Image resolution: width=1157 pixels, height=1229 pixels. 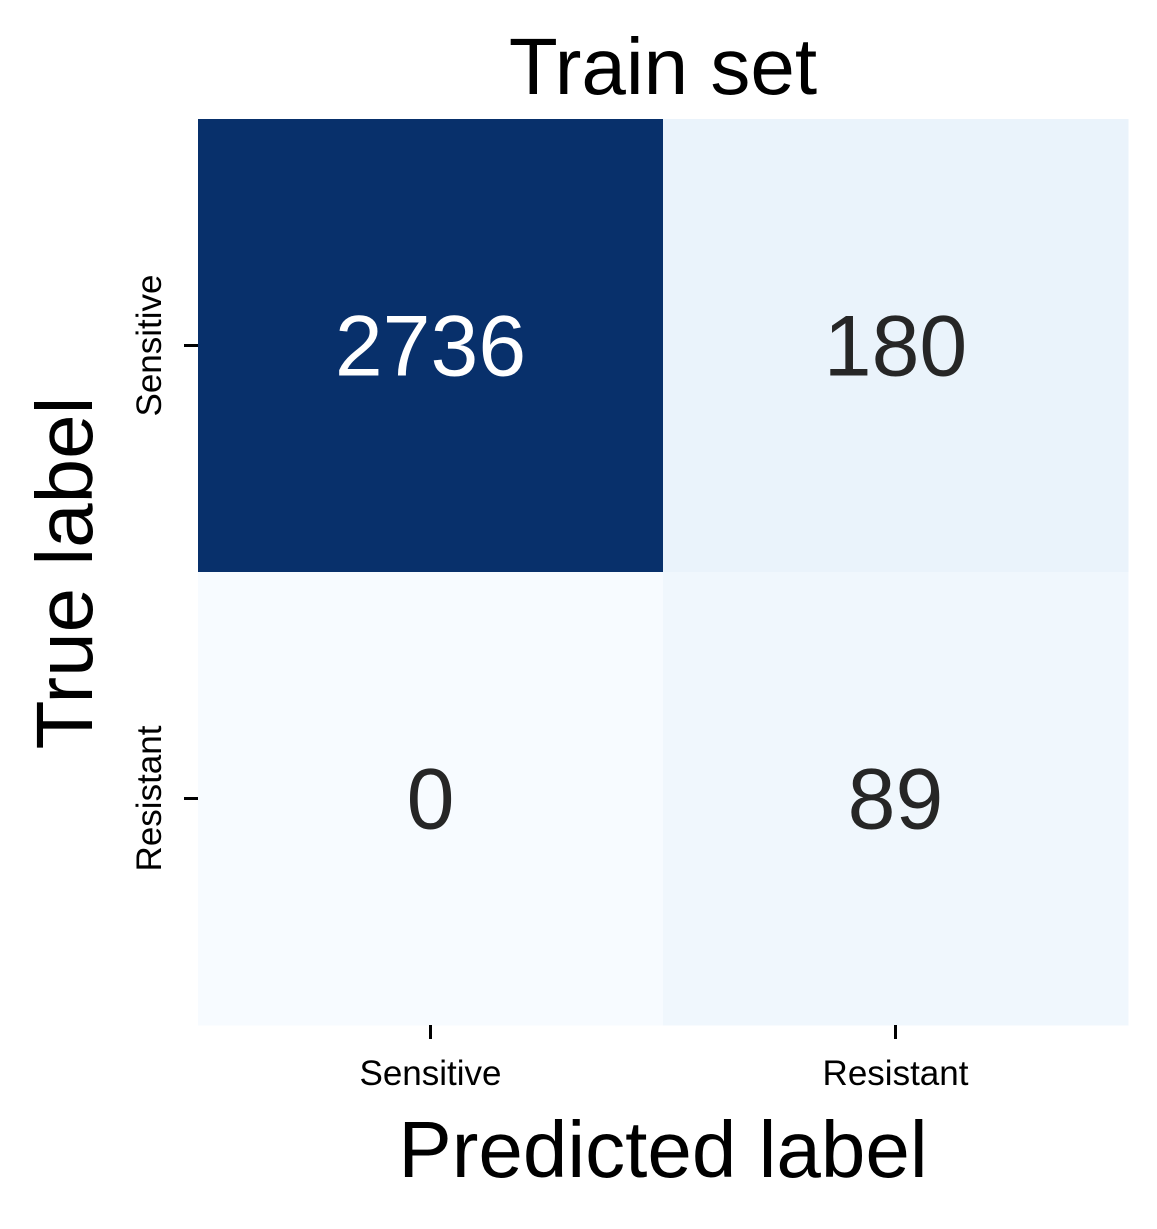 What do you see at coordinates (149, 798) in the screenshot?
I see `y-tick-label: Resistant` at bounding box center [149, 798].